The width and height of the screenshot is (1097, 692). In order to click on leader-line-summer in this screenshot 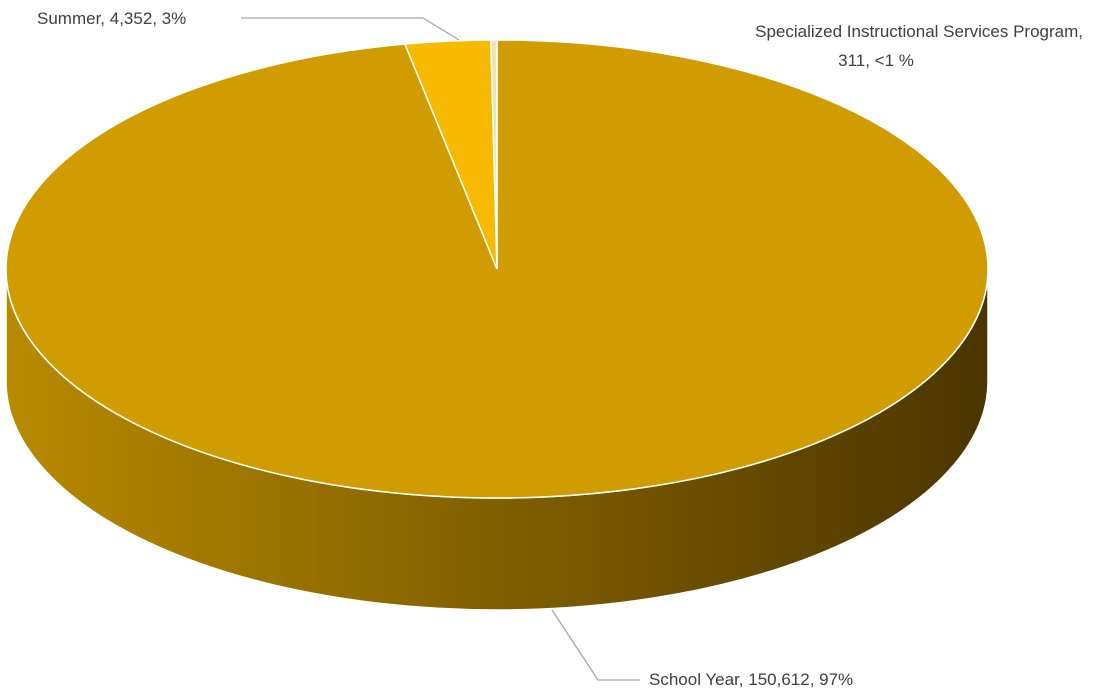, I will do `click(350, 29)`.